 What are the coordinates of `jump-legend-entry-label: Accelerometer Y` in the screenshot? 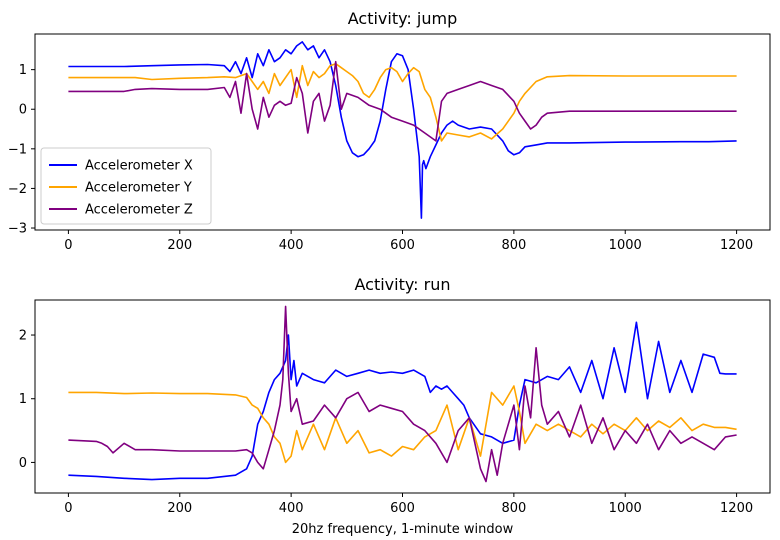 It's located at (138, 188).